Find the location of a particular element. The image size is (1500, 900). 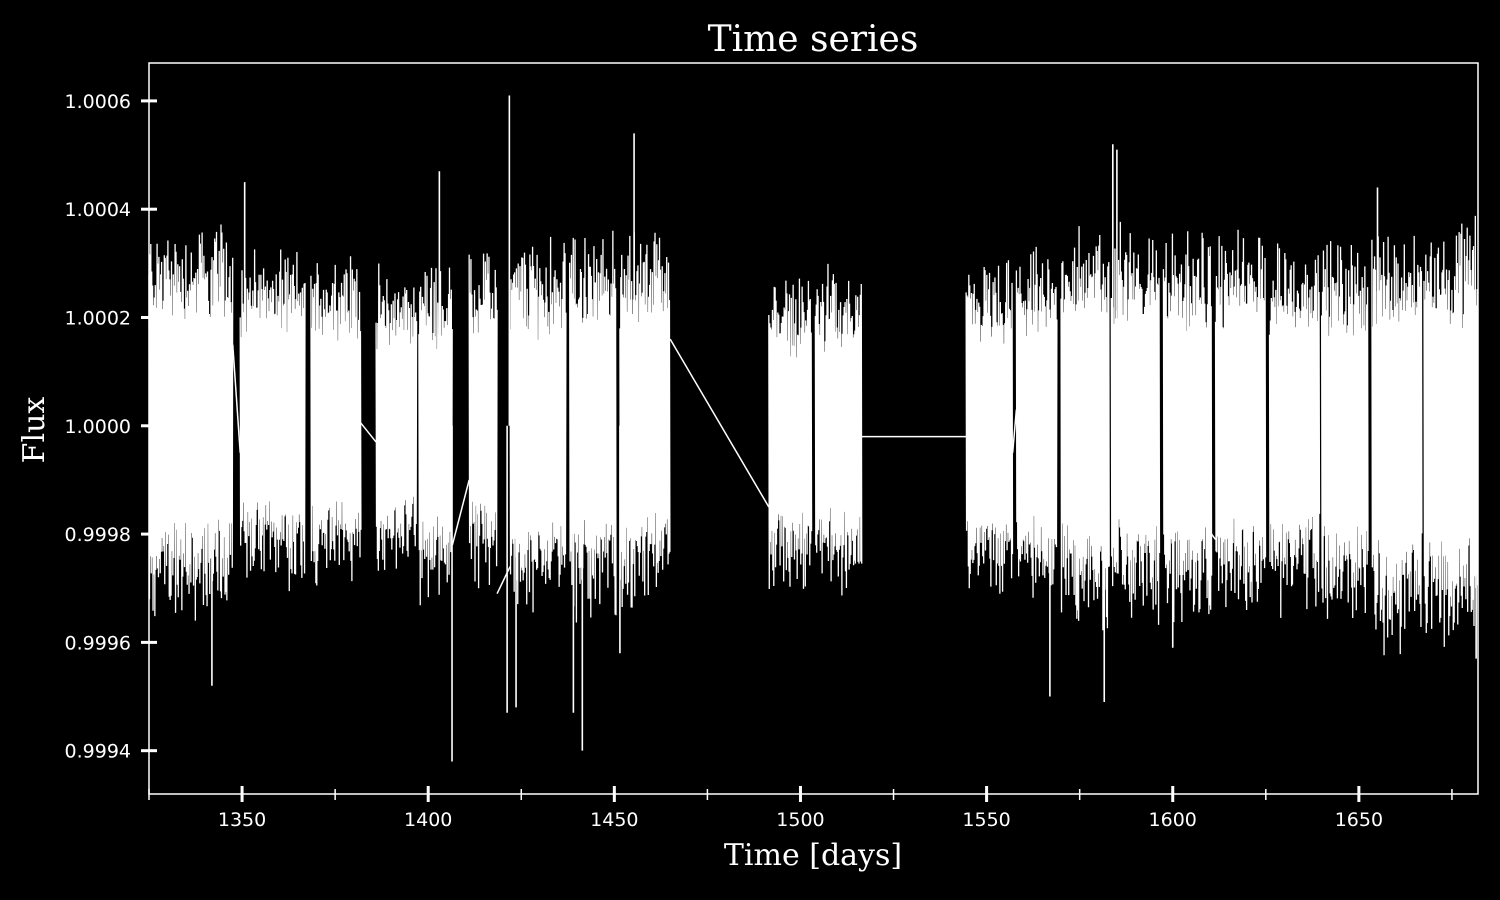

x-axis-ticks: 1350 1400 1450 1500 1550 1600 1650 is located at coordinates (800, 808).